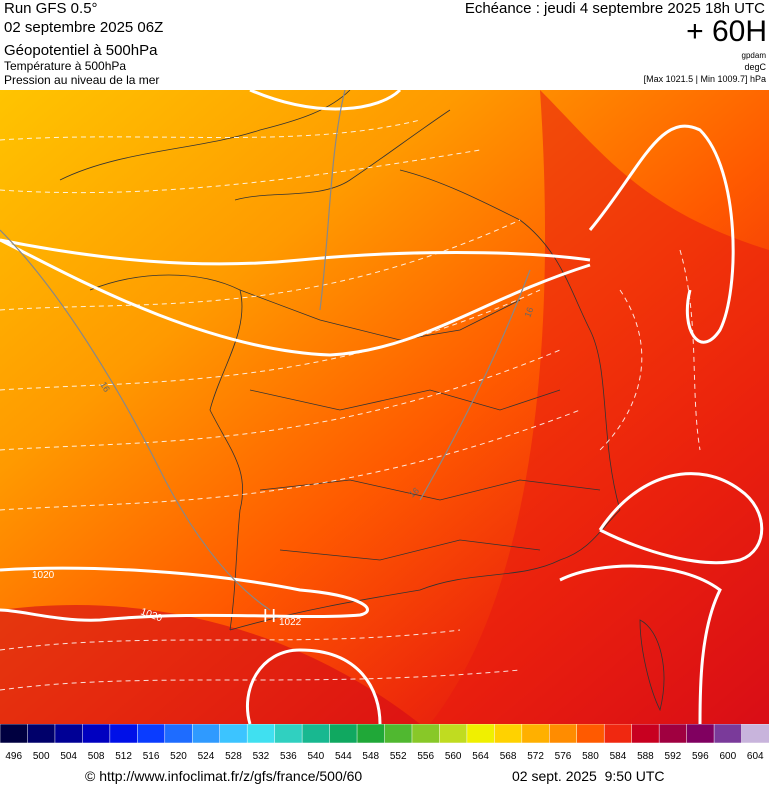  Describe the element at coordinates (269, 616) in the screenshot. I see `high-marker: H` at that location.